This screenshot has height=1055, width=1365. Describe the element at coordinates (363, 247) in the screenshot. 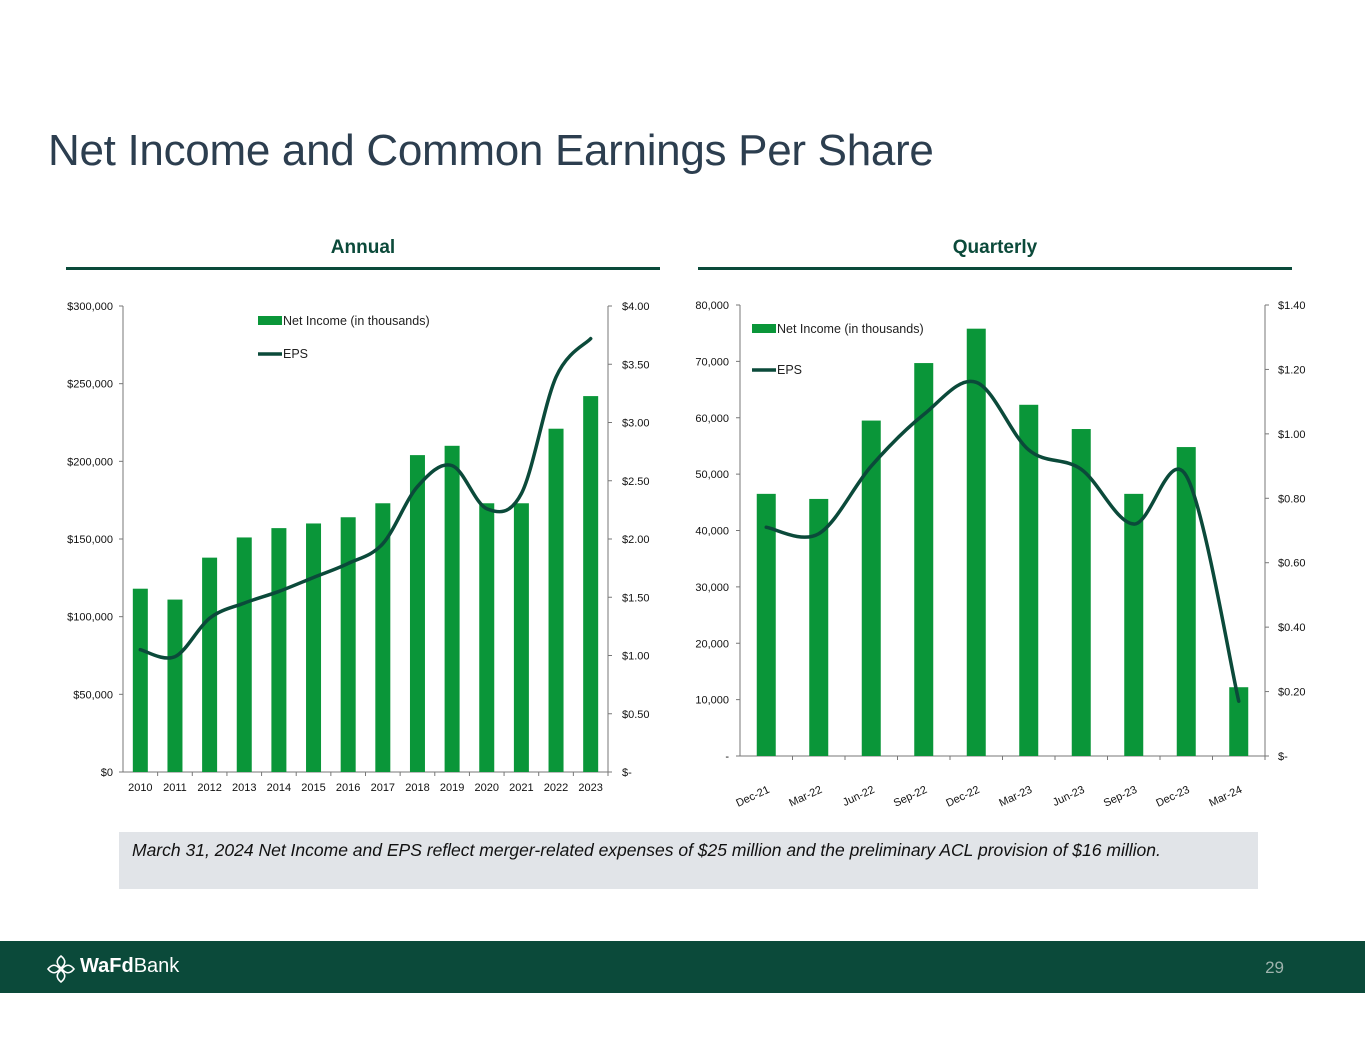

I see `annual-section-label: Annual` at that location.